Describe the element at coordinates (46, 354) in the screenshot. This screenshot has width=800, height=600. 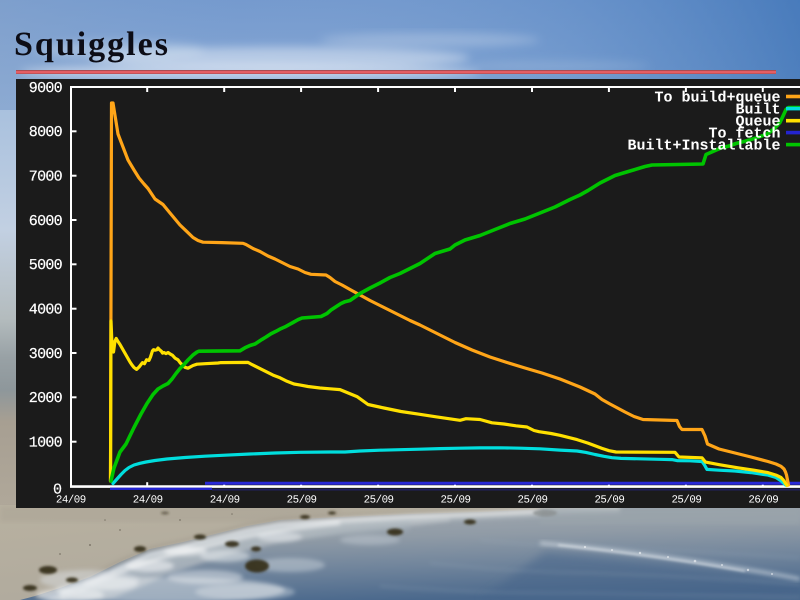
I see `svg-text: 3000` at that location.